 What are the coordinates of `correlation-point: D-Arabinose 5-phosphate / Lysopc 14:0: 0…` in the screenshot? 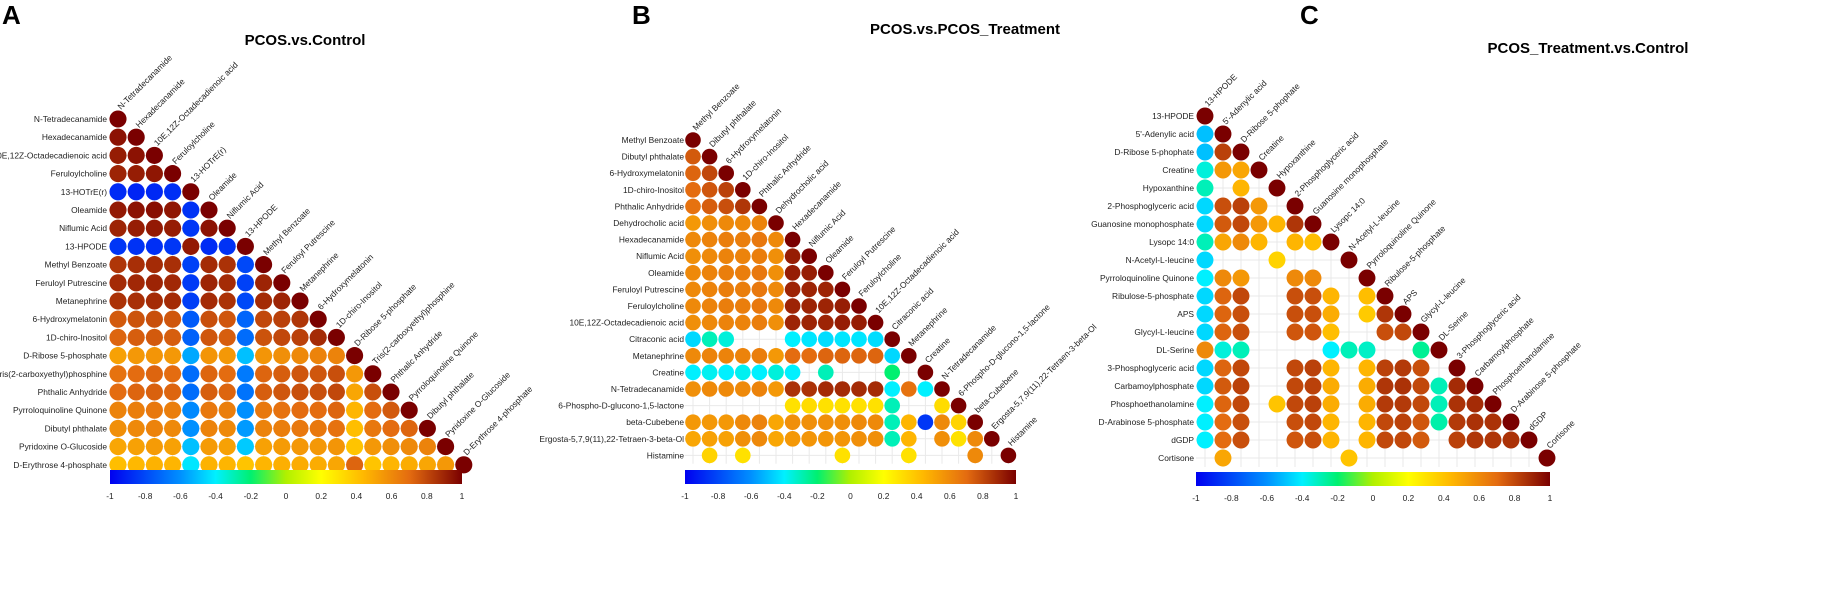 It's located at (1331, 422).